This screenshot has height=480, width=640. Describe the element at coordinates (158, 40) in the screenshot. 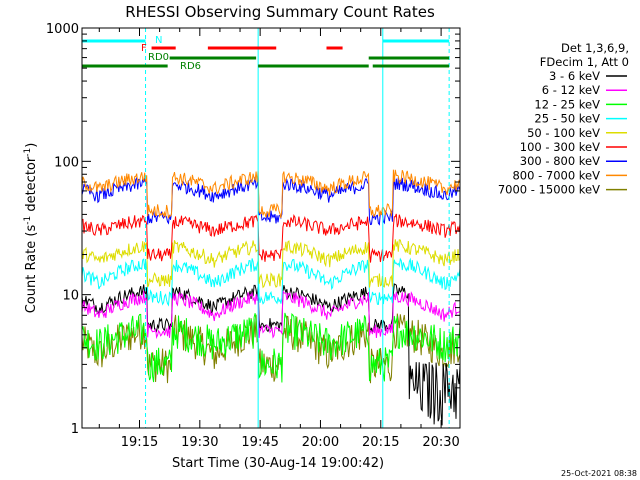

I see `flag-label-n: N` at that location.